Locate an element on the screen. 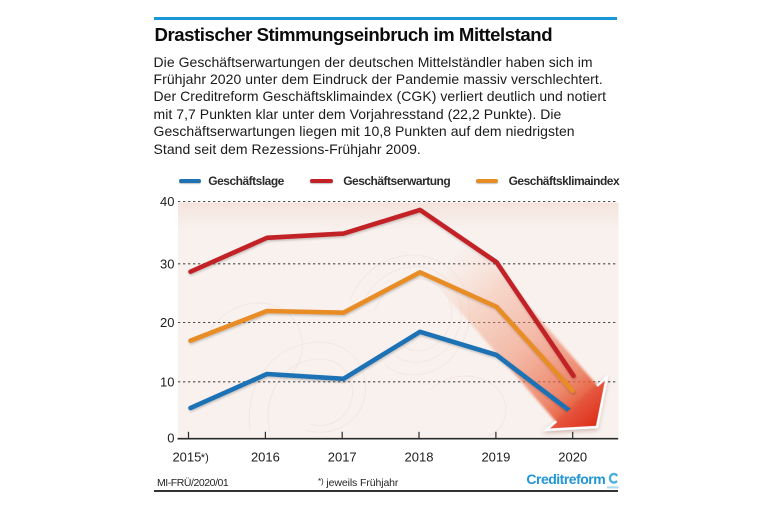 This screenshot has height=511, width=768. svg-text: 2017 is located at coordinates (342, 457).